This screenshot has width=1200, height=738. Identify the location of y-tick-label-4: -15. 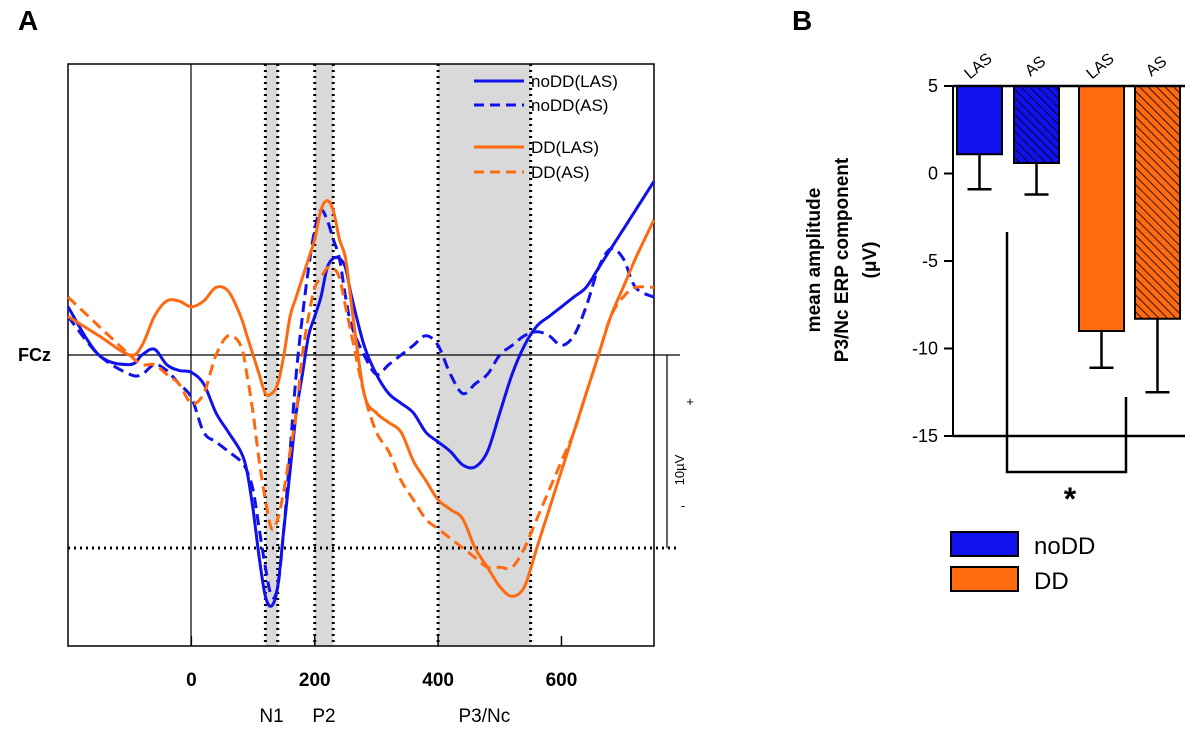
(925, 436).